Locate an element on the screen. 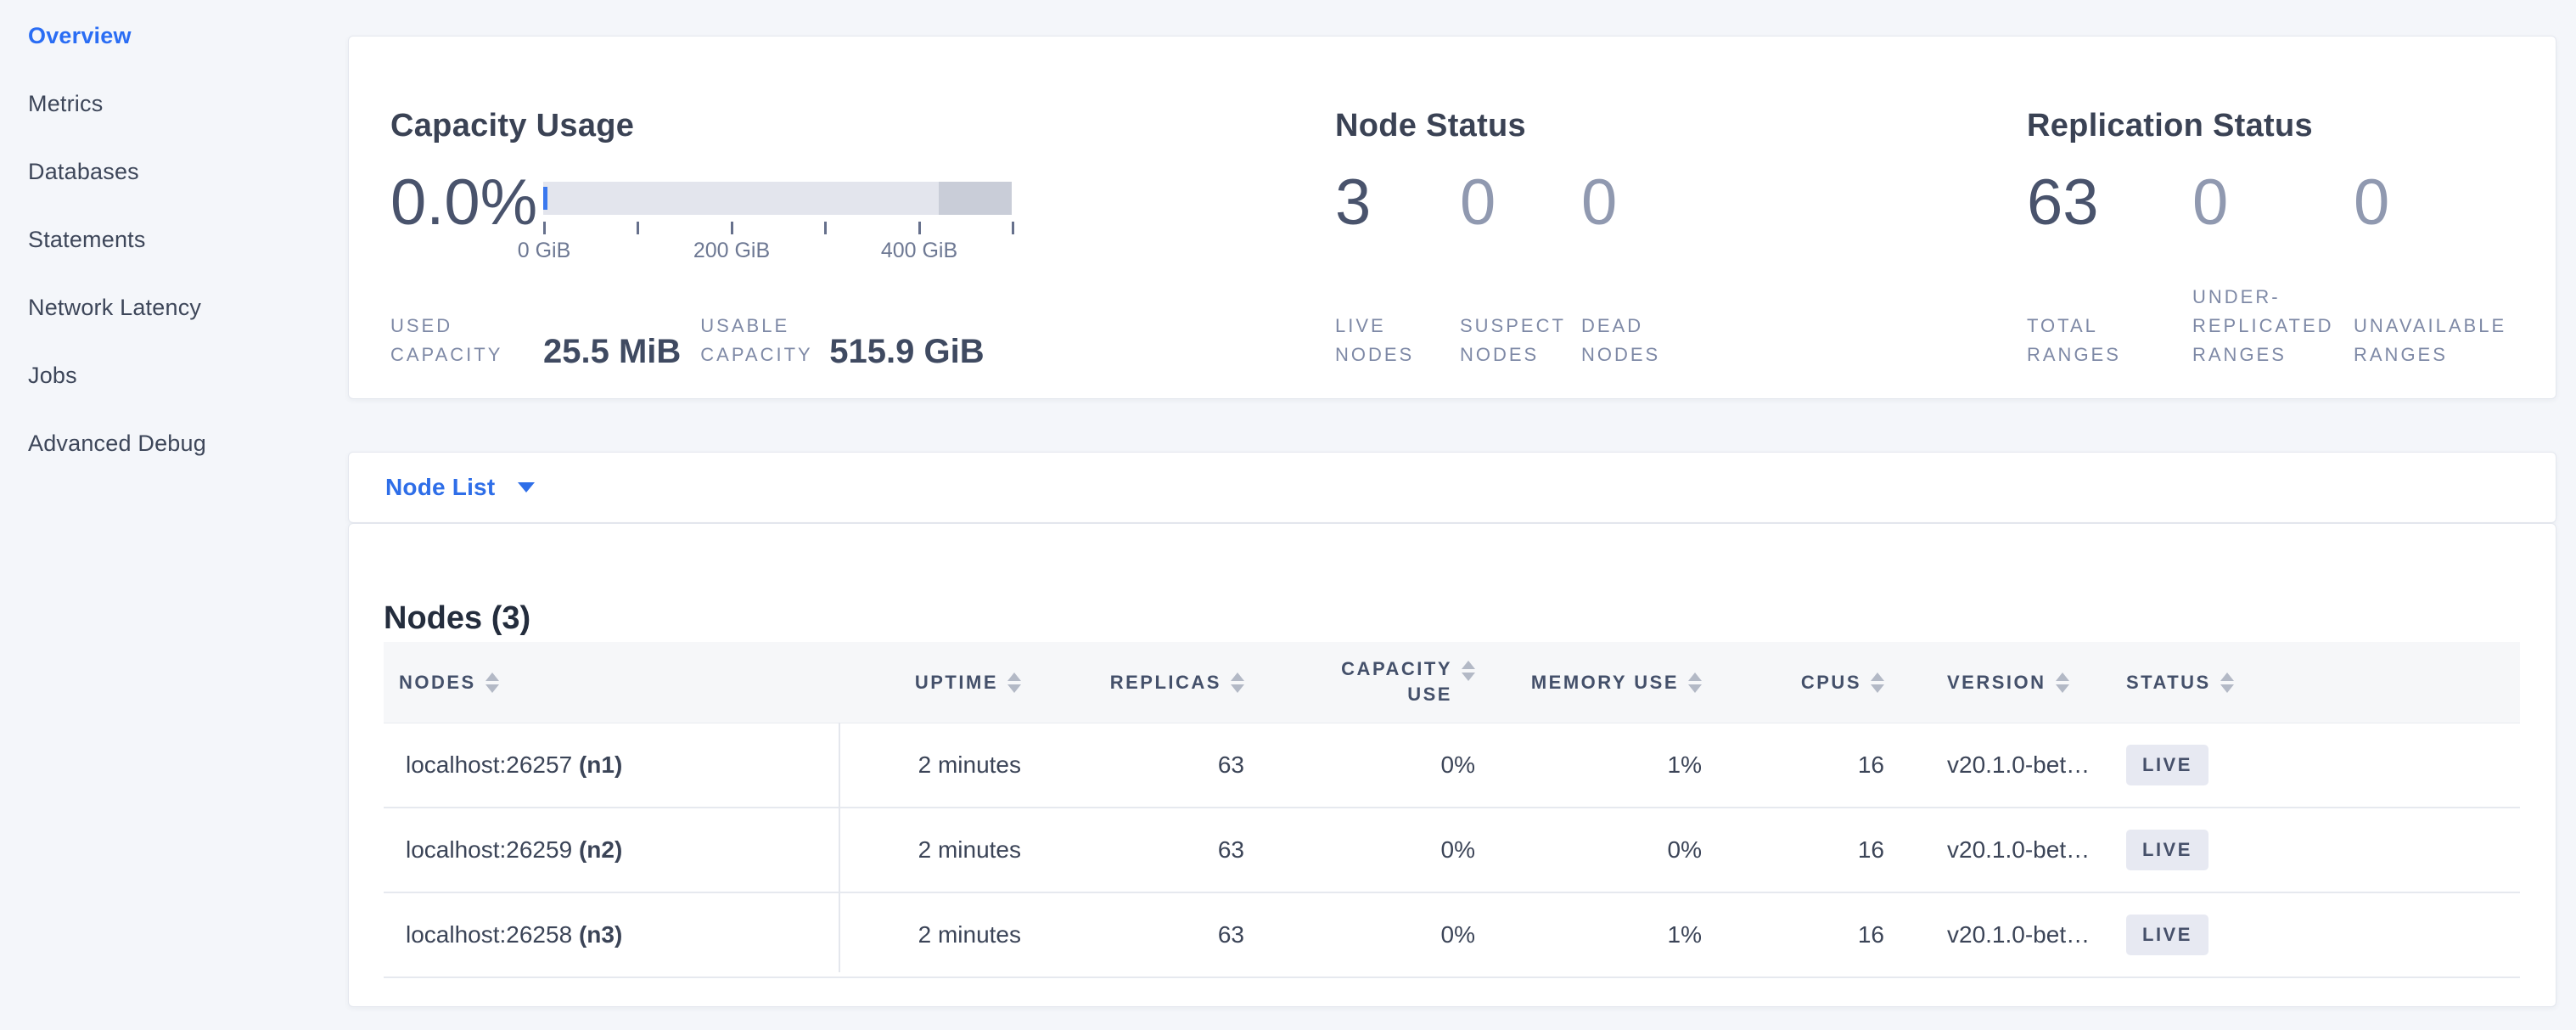 This screenshot has height=1030, width=2576. column-header-nodes: NODES is located at coordinates (611, 682).